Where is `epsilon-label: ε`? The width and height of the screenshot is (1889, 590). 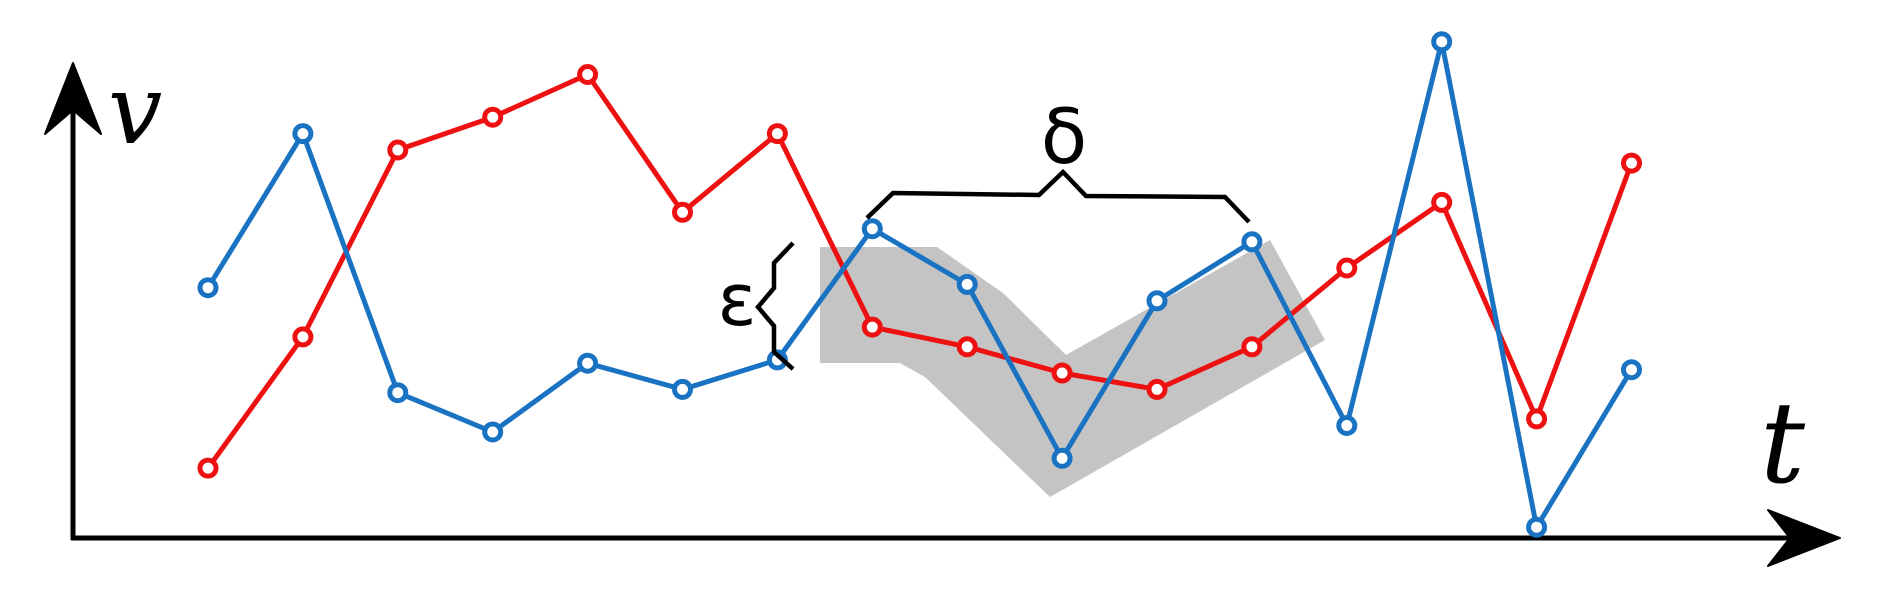
epsilon-label: ε is located at coordinates (737, 300).